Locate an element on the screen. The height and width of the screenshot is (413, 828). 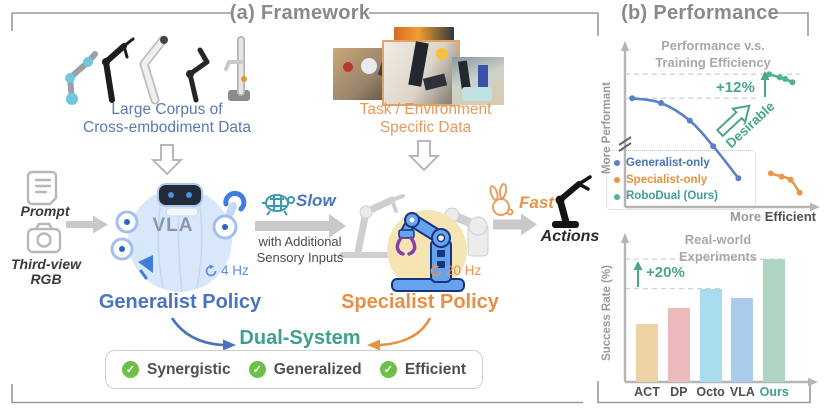
bottom-chart-title-line2: Experiments is located at coordinates (718, 256).